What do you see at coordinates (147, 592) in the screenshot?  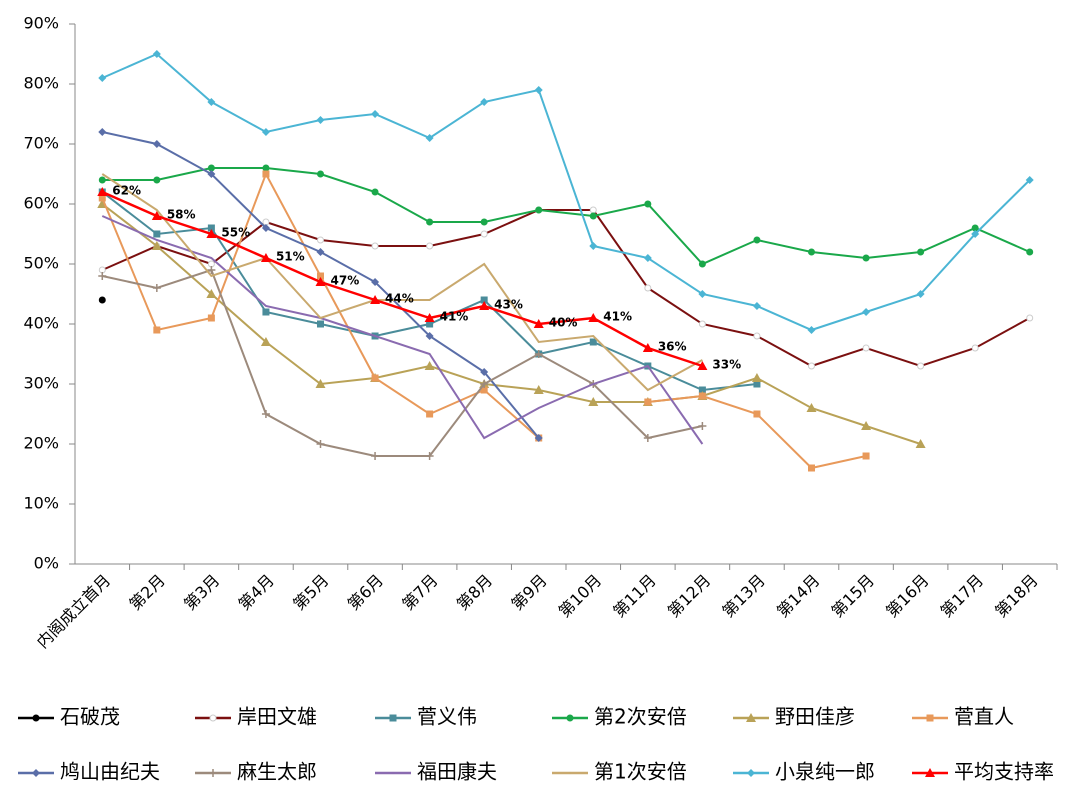 I see `x-tick-label: 第2月` at bounding box center [147, 592].